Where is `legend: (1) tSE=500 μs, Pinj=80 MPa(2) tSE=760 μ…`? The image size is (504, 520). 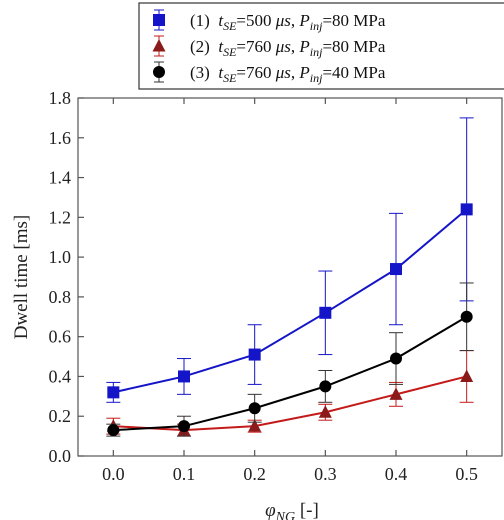 legend: (1) tSE=500 μs, Pinj=80 MPa(2) tSE=760 μ… is located at coordinates (321, 46).